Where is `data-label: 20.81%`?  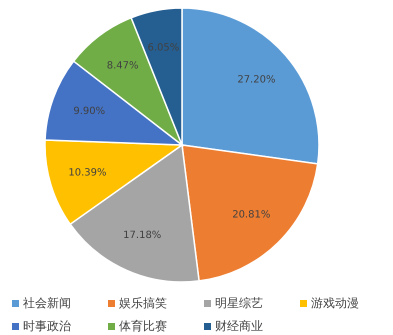 data-label: 20.81% is located at coordinates (251, 215).